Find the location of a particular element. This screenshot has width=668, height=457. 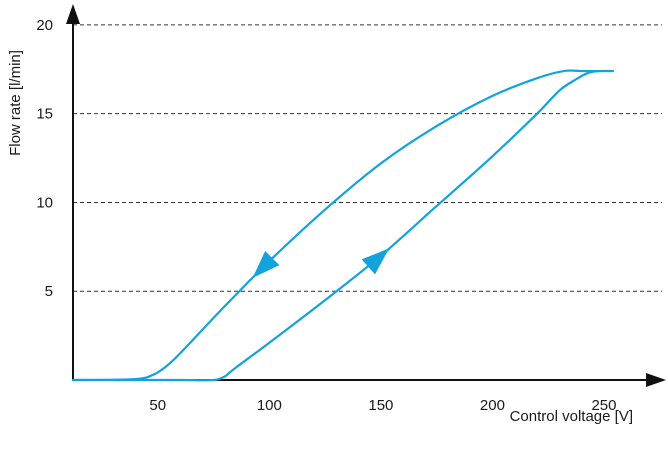

direction-arrows is located at coordinates (321, 263).